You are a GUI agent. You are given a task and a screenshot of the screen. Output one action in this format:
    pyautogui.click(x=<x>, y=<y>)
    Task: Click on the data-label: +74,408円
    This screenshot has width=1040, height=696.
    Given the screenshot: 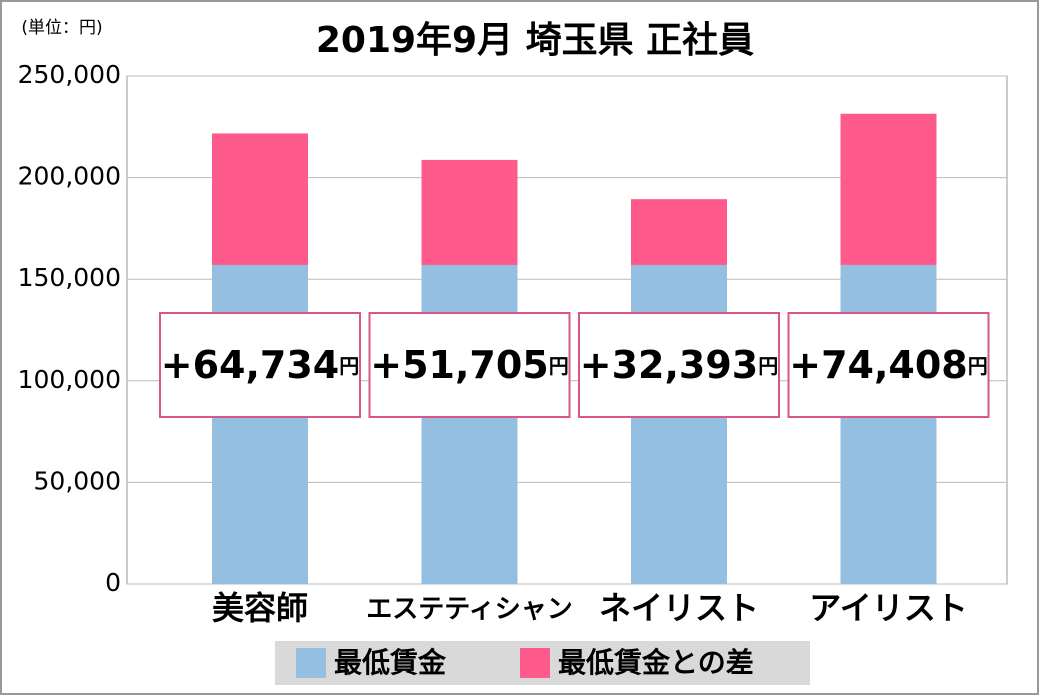 What is the action you would take?
    pyautogui.click(x=888, y=365)
    